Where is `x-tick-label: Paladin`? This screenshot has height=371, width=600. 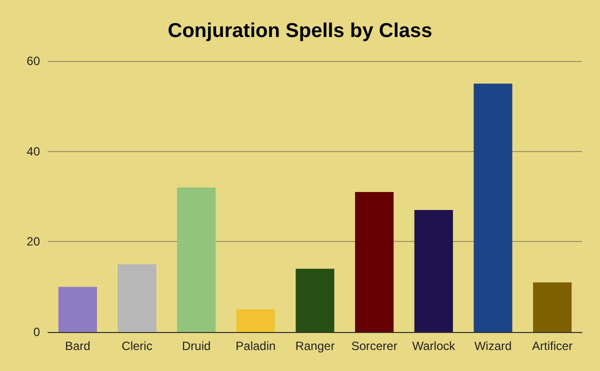 x-tick-label: Paladin is located at coordinates (256, 346).